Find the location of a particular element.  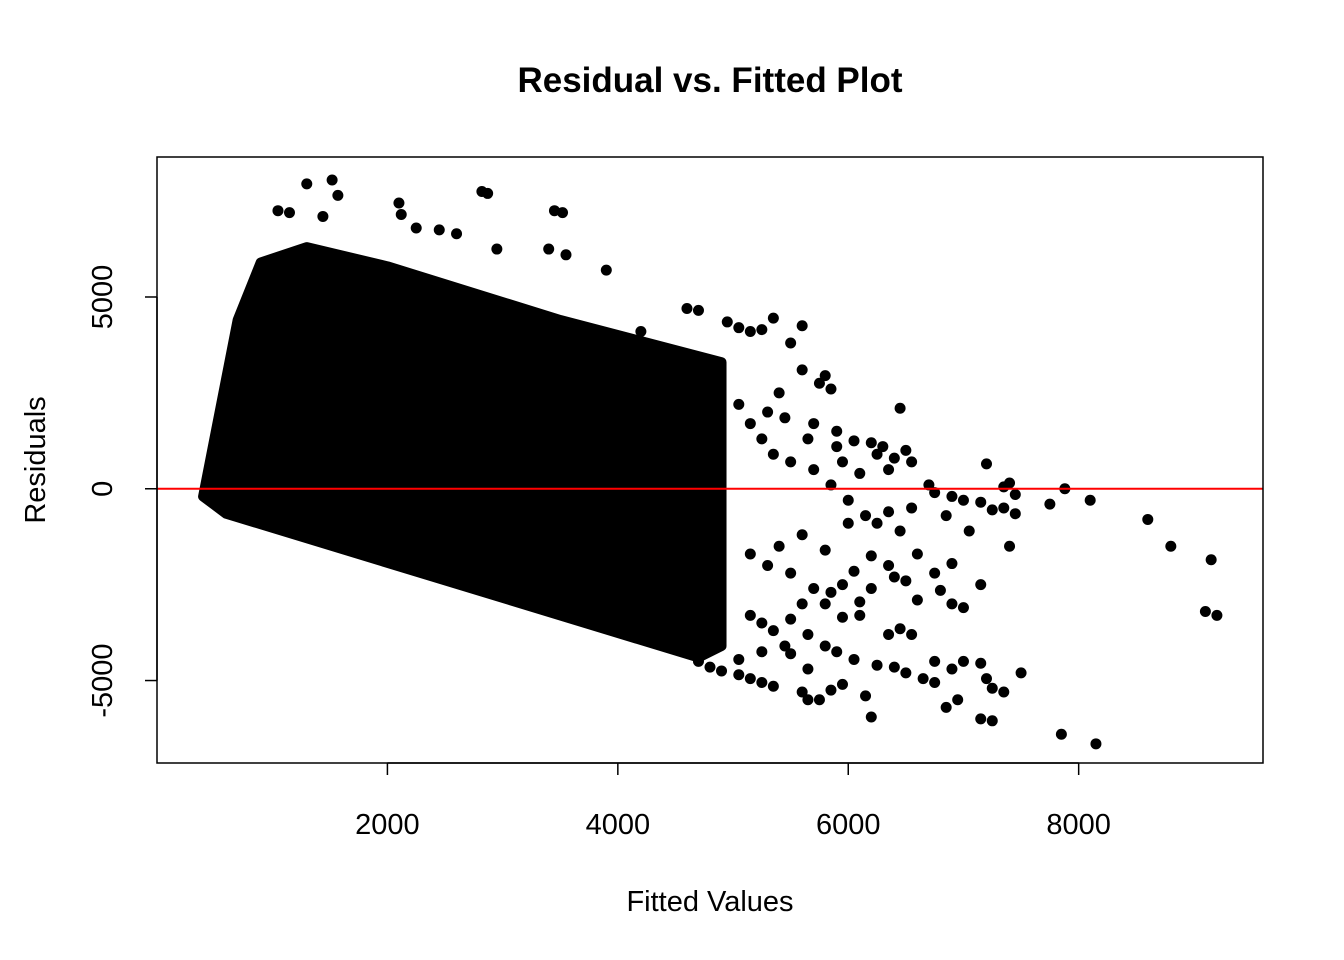

x-axis: 2000 4000 6000 8000 is located at coordinates (733, 801).